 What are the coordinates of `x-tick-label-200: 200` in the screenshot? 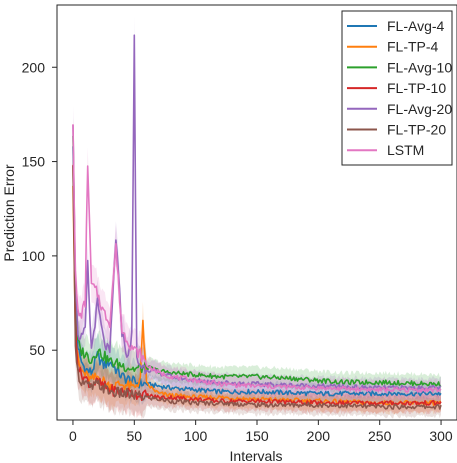 It's located at (319, 436).